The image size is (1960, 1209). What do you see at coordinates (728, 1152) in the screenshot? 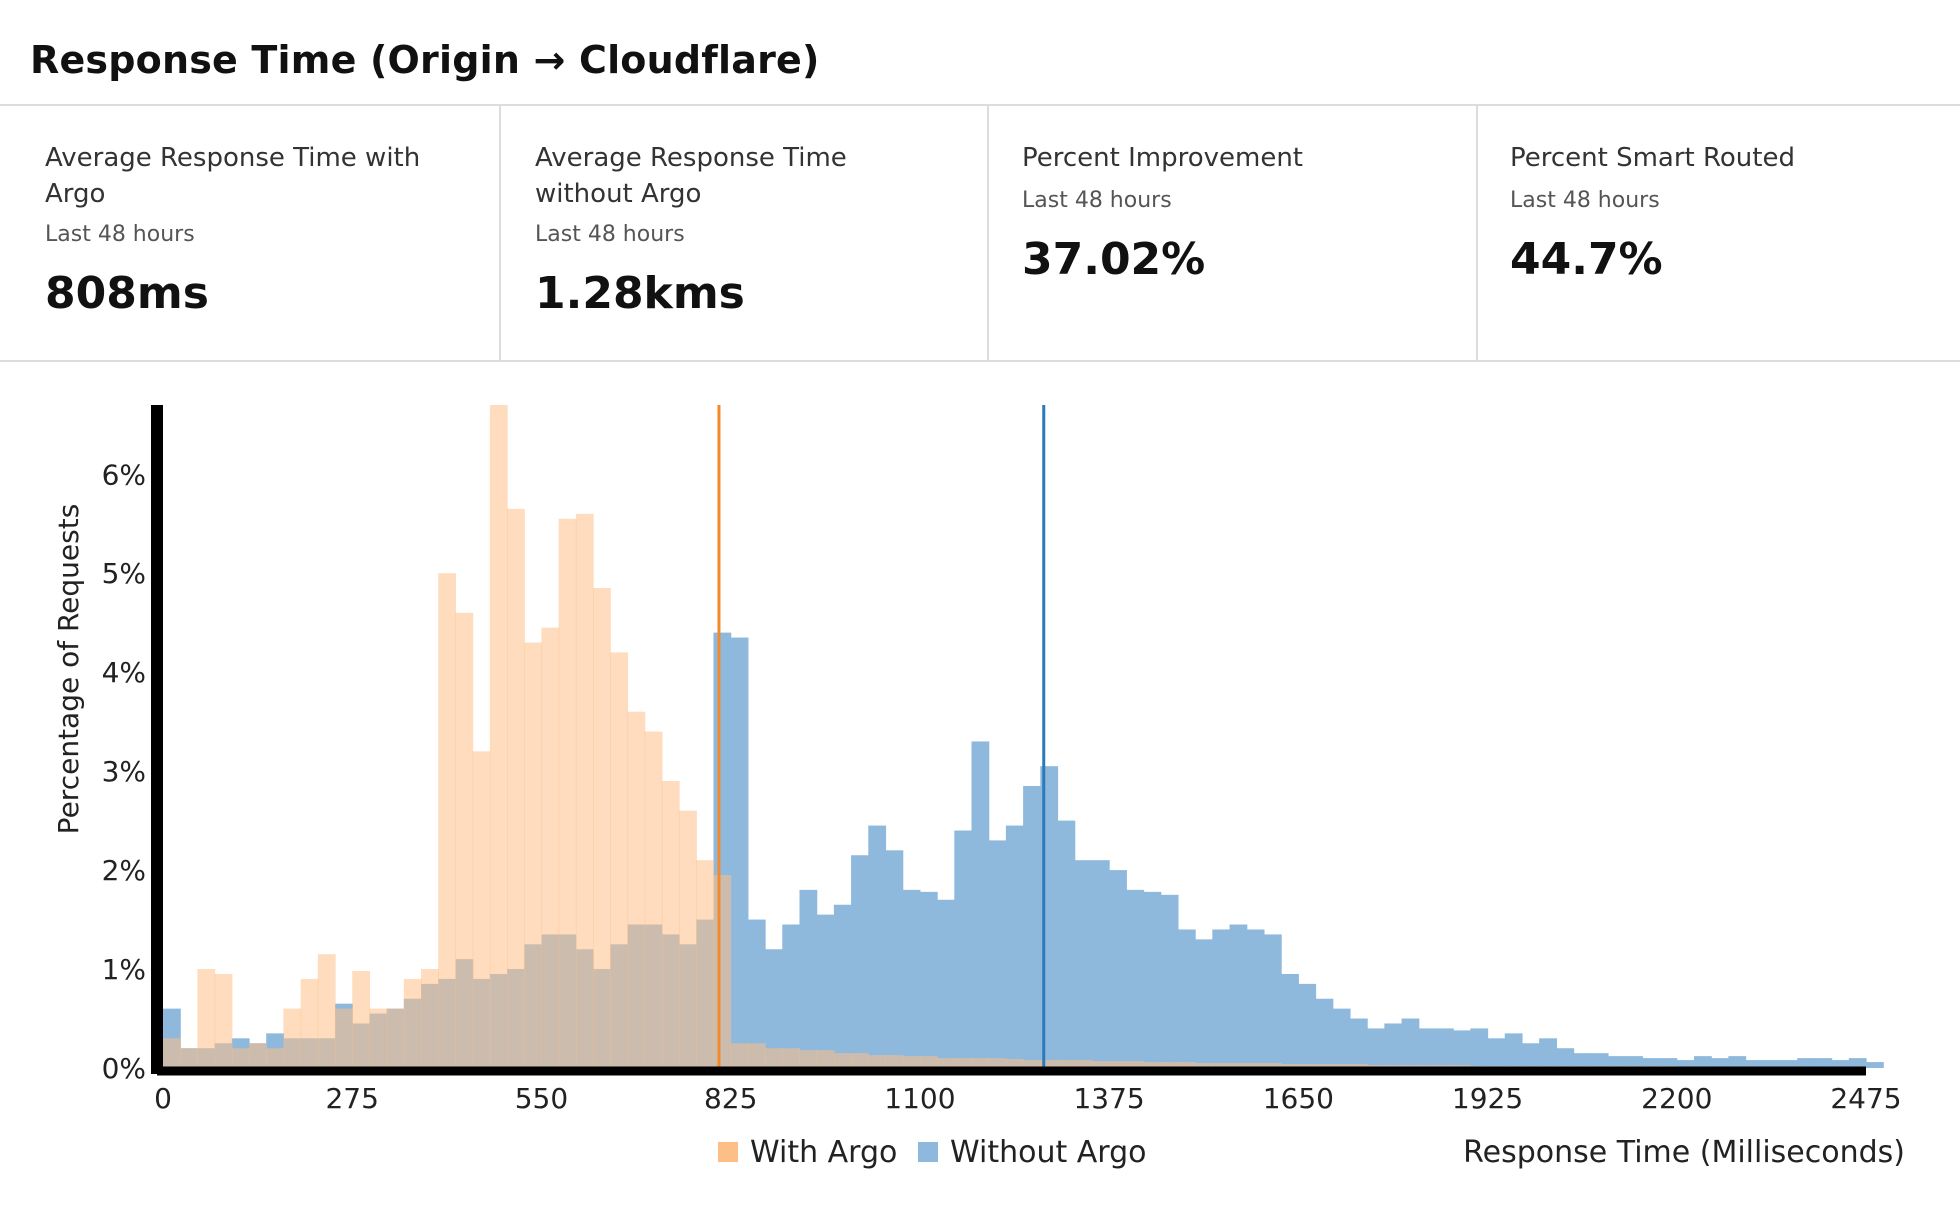
I see `legend-swatch-with-argo` at bounding box center [728, 1152].